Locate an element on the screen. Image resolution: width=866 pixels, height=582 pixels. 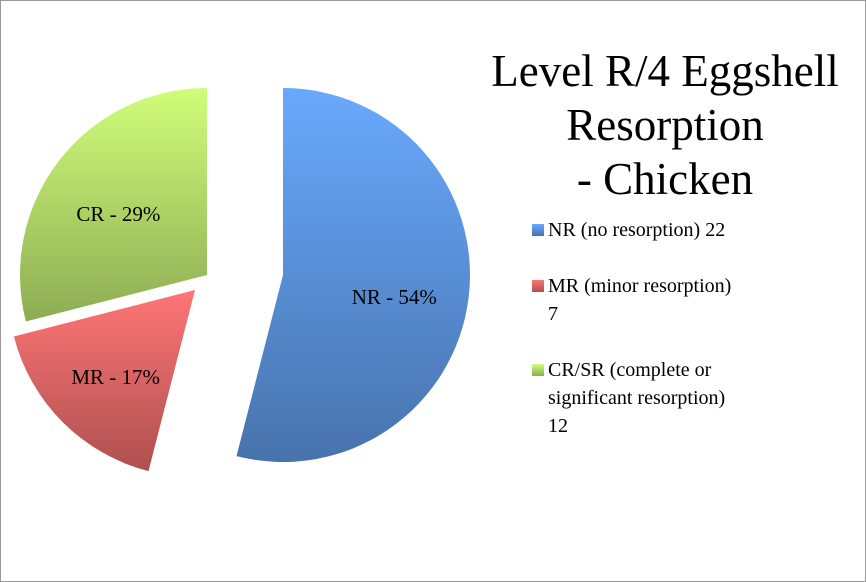
legend-label: MR (minor resorption) 7 is located at coordinates (640, 300).